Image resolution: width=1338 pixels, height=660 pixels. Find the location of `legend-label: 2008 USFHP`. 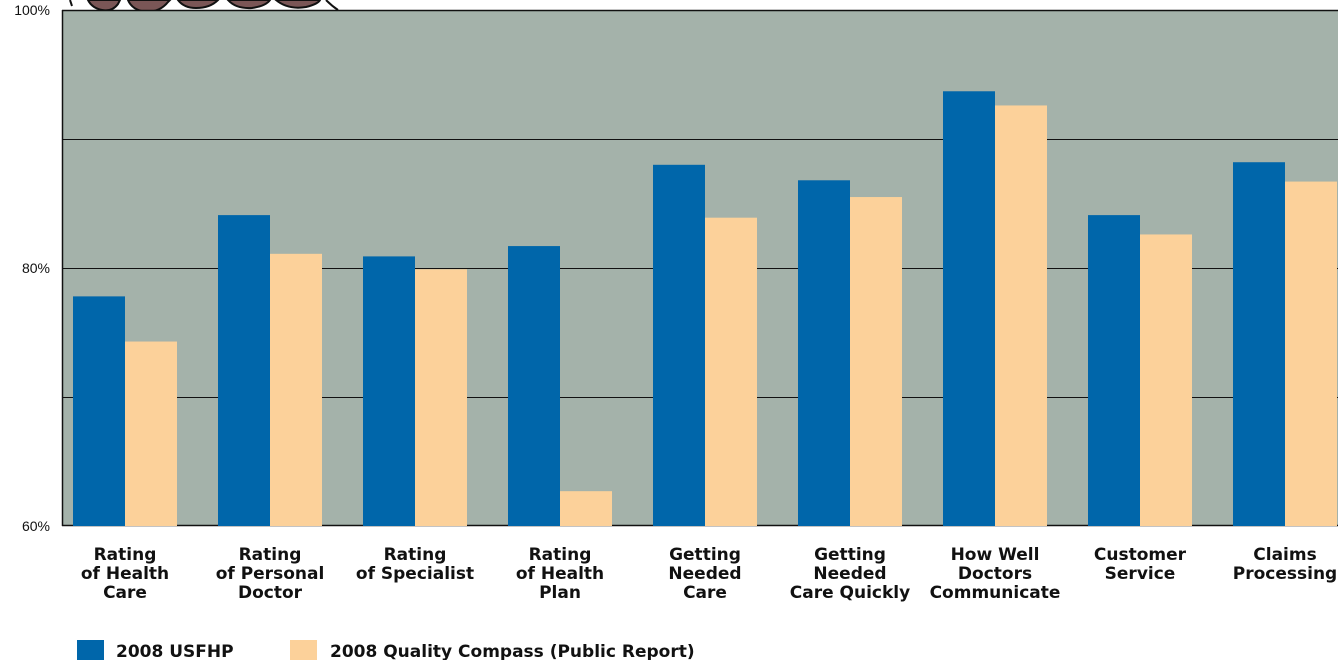

legend-label: 2008 USFHP is located at coordinates (175, 651).